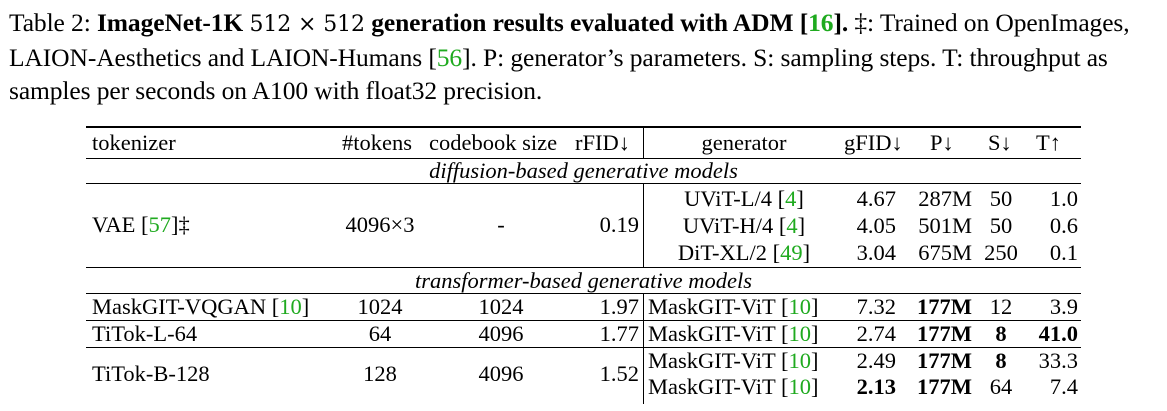 This screenshot has width=1167, height=411. What do you see at coordinates (583, 170) in the screenshot?
I see `section-title-diffusion: diffusion-based generative models` at bounding box center [583, 170].